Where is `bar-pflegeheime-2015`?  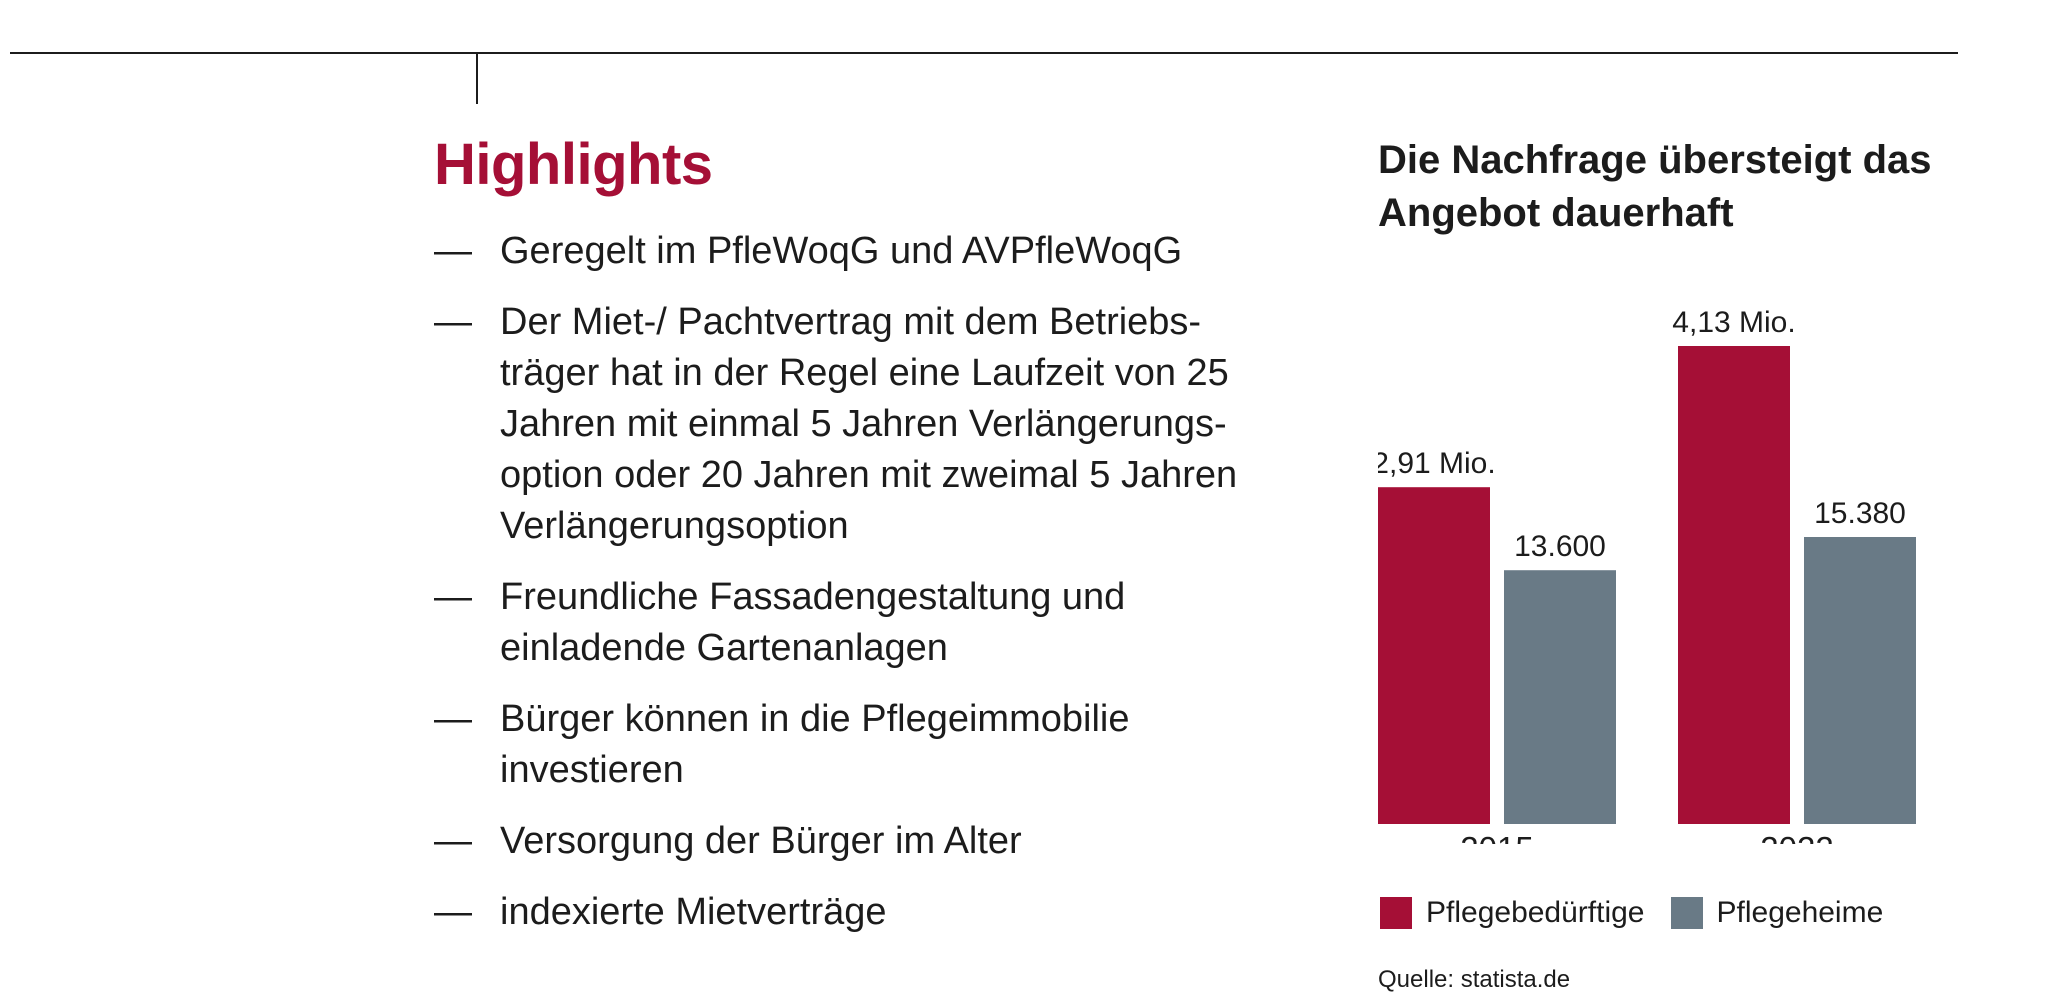
bar-pflegeheime-2015 is located at coordinates (1560, 697).